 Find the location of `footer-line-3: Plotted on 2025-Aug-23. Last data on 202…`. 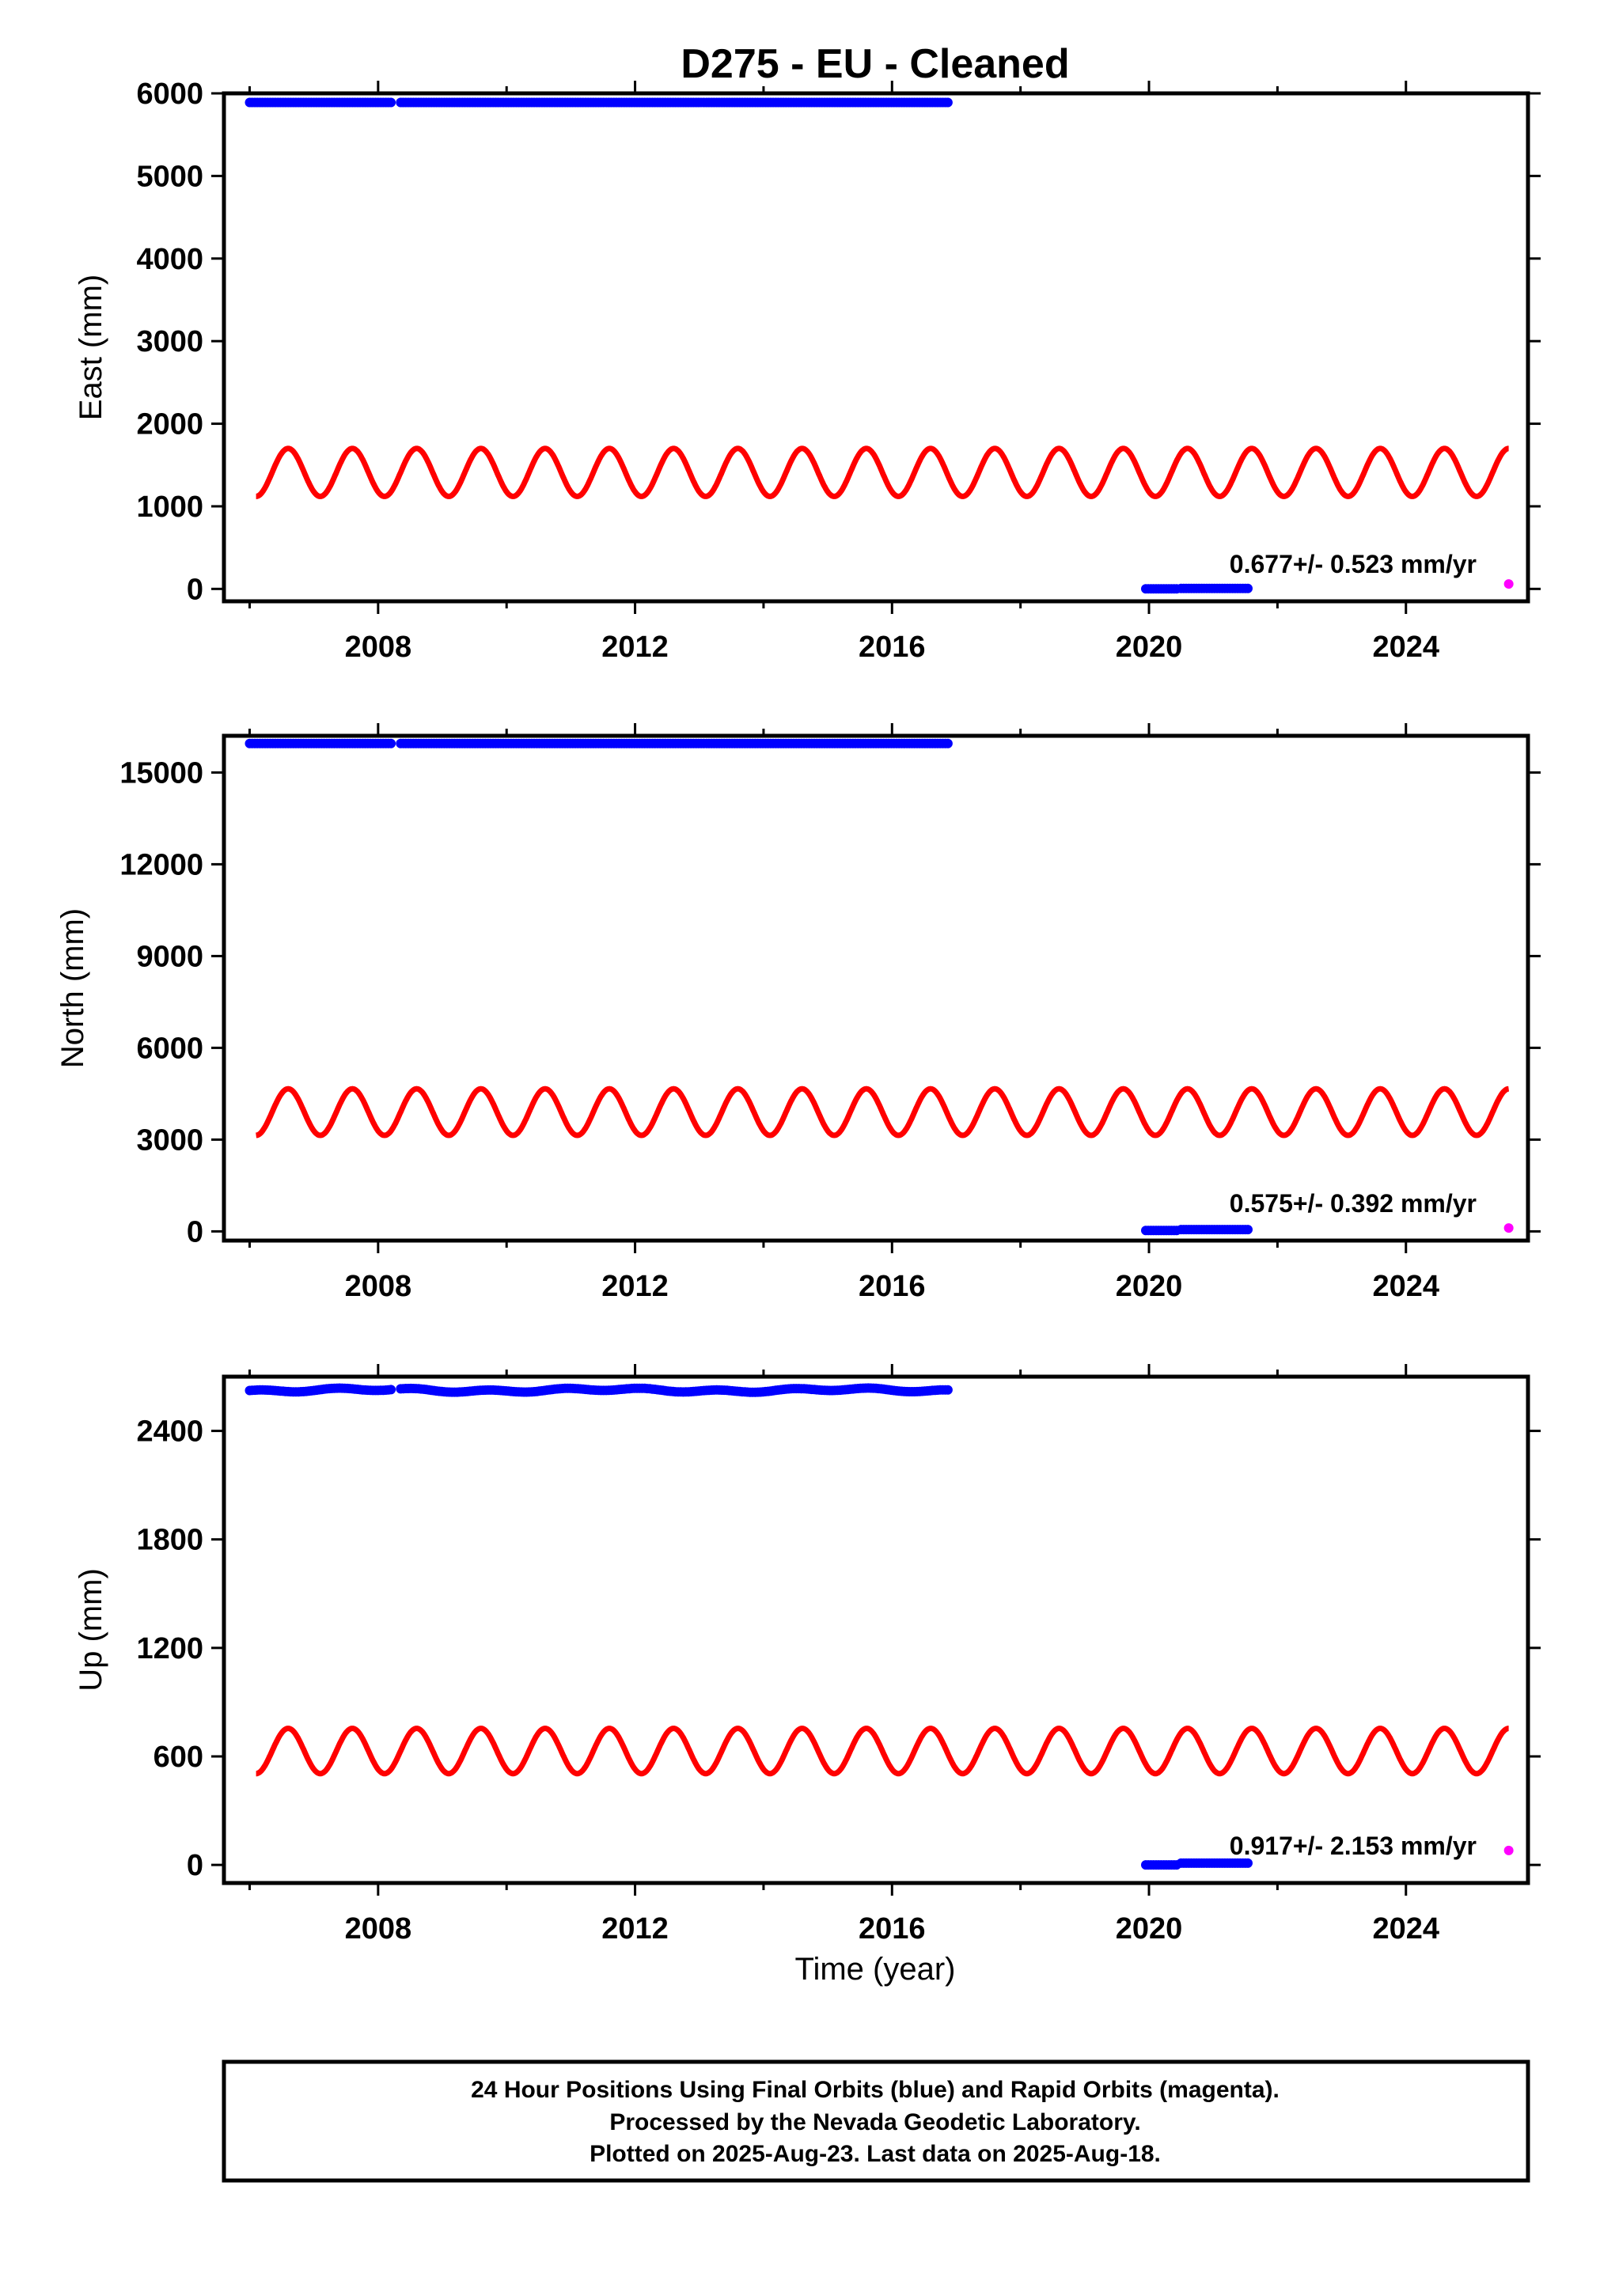

footer-line-3: Plotted on 2025-Aug-23. Last data on 202… is located at coordinates (876, 2154).